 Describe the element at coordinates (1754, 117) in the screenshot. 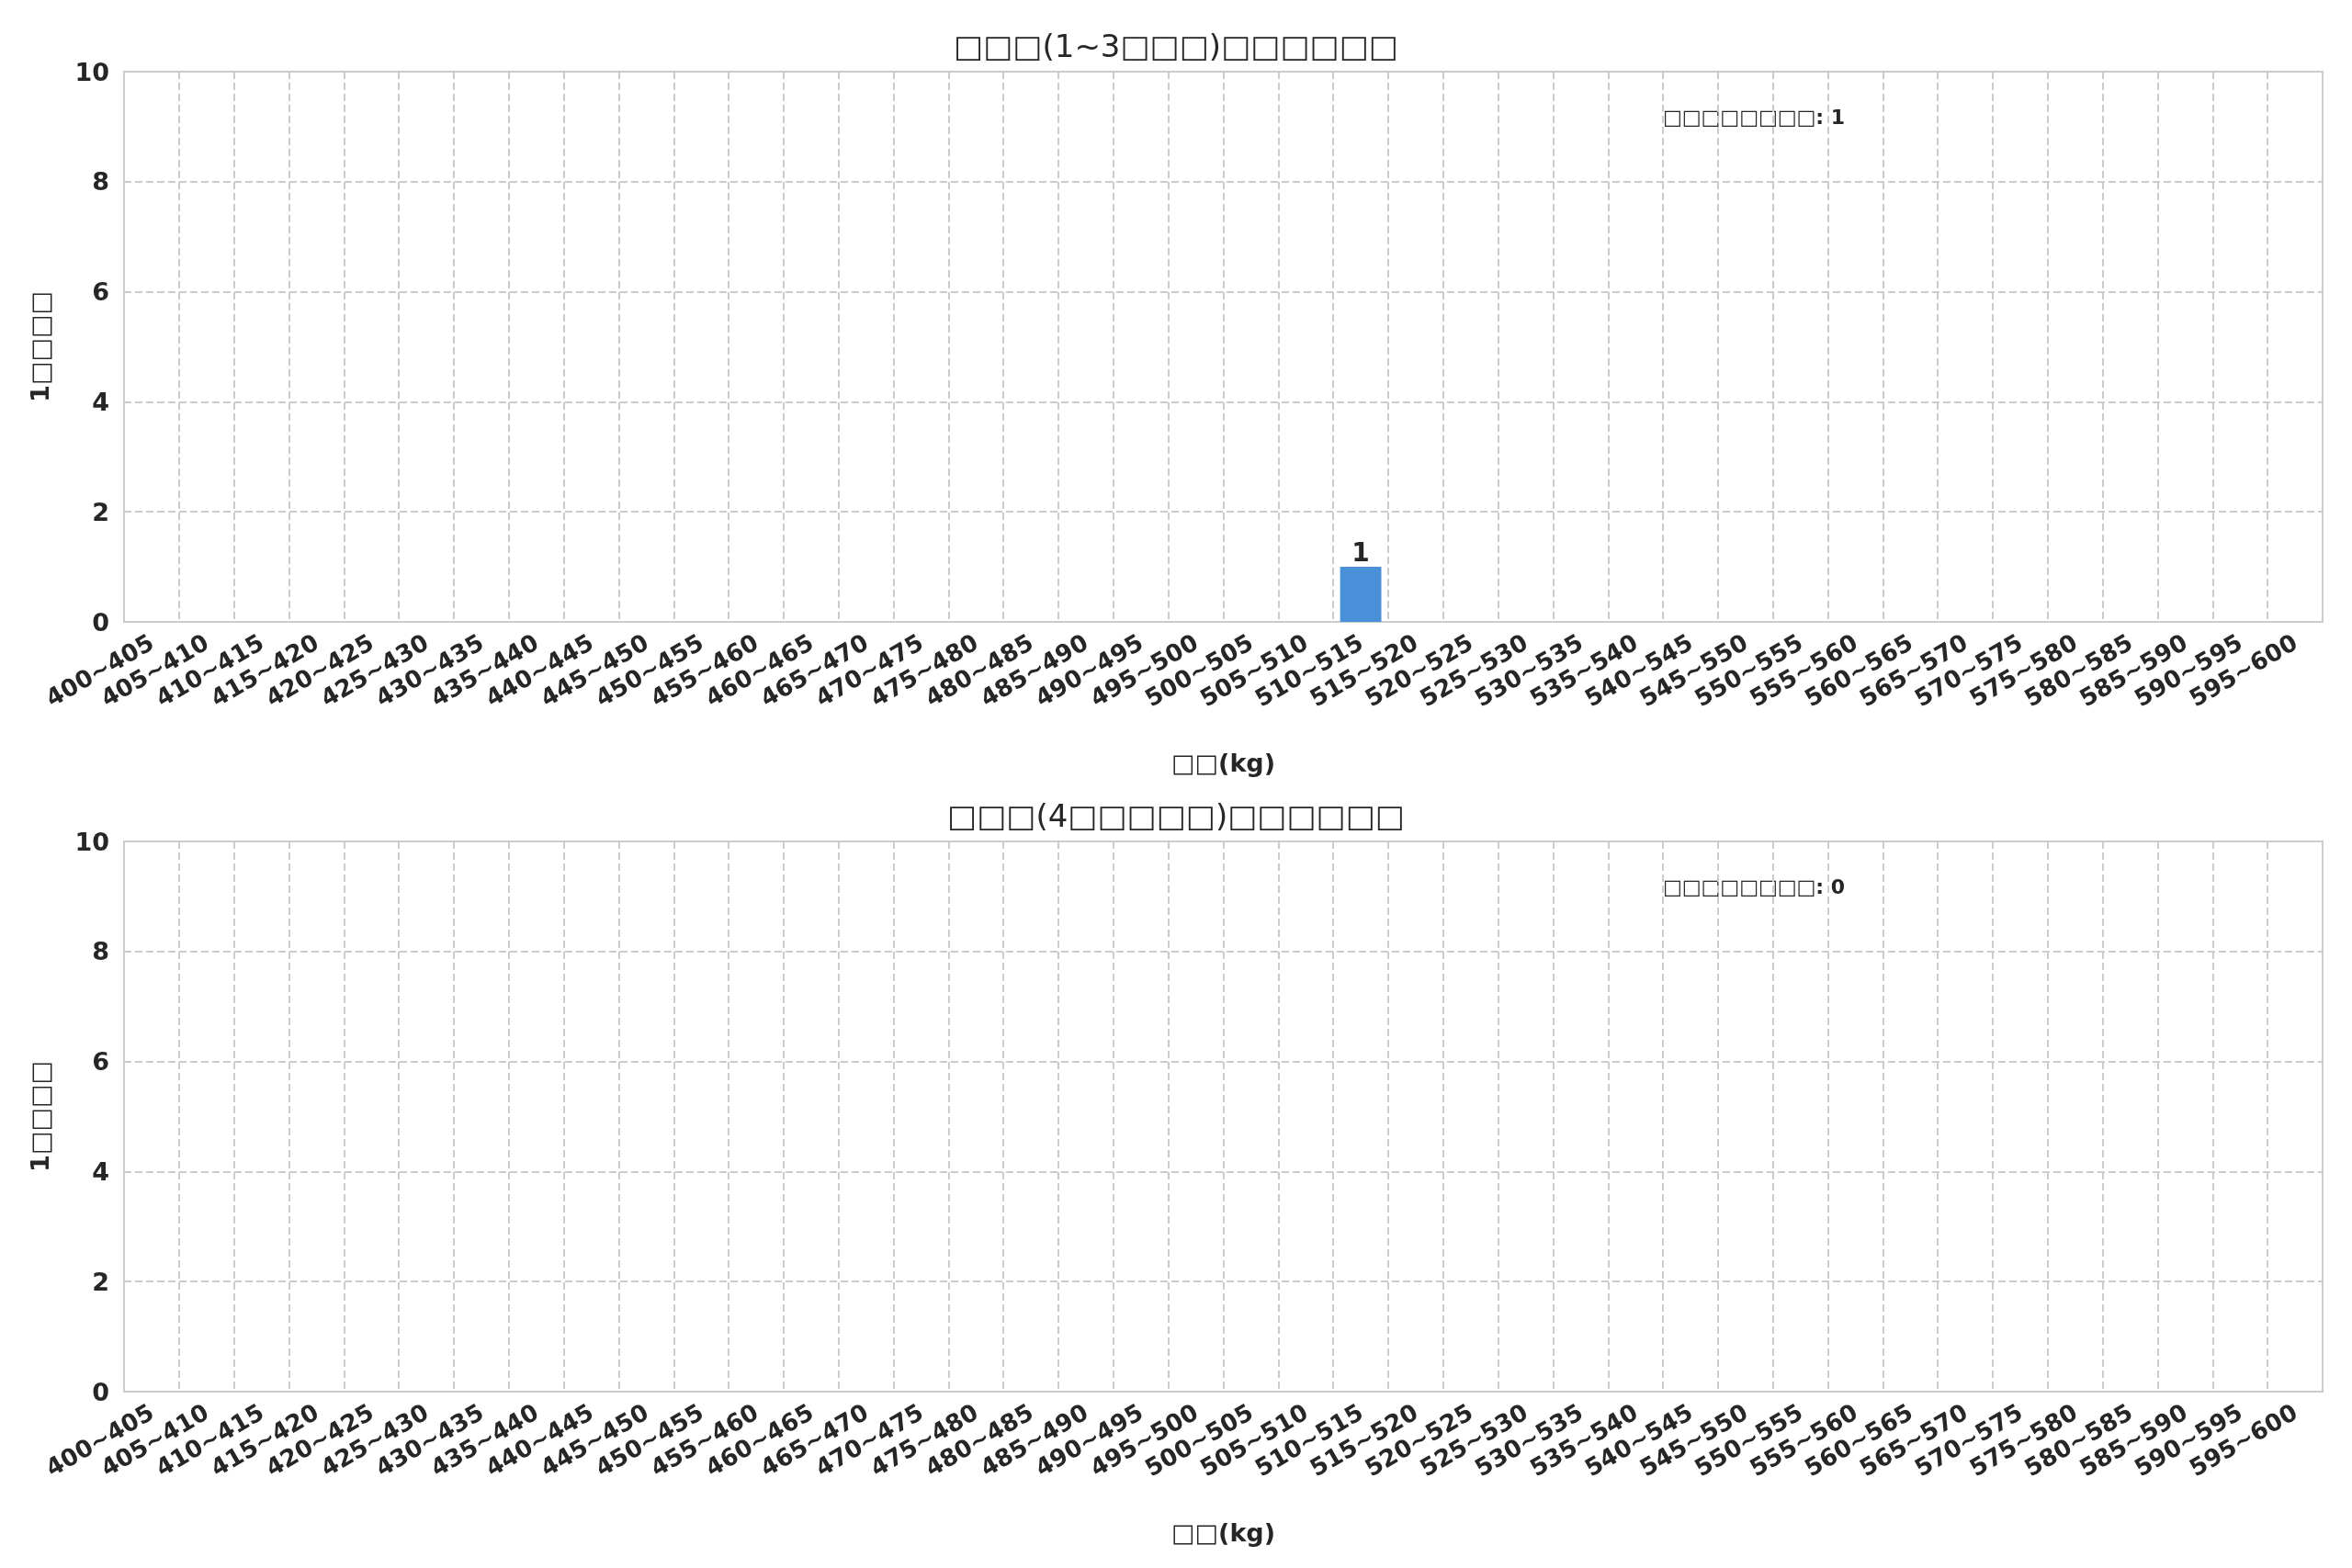

I see `annotation: □□□□□□□□: 1` at that location.